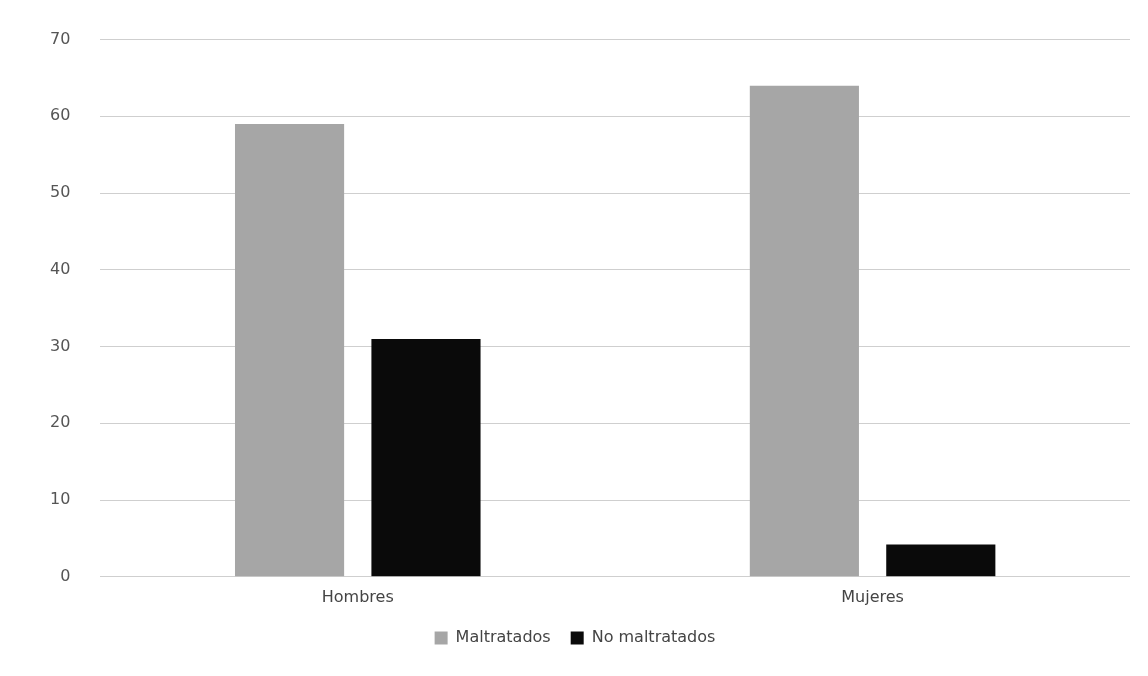  What do you see at coordinates (872, 596) in the screenshot?
I see `x-tick-label: Mujeres` at bounding box center [872, 596].